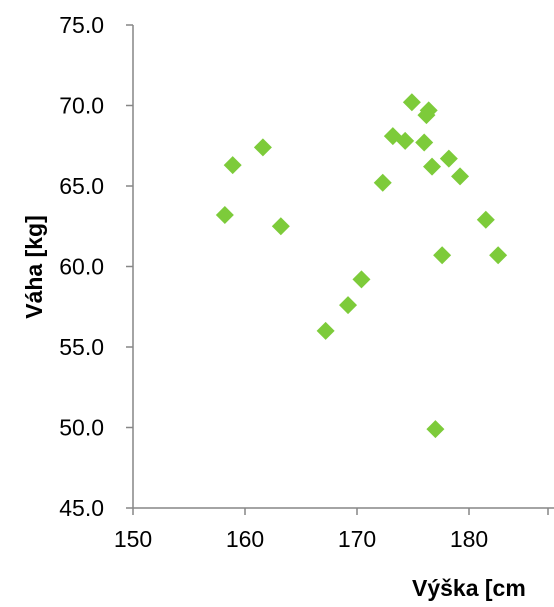  Describe the element at coordinates (245, 539) in the screenshot. I see `x-tick-label: 160` at that location.